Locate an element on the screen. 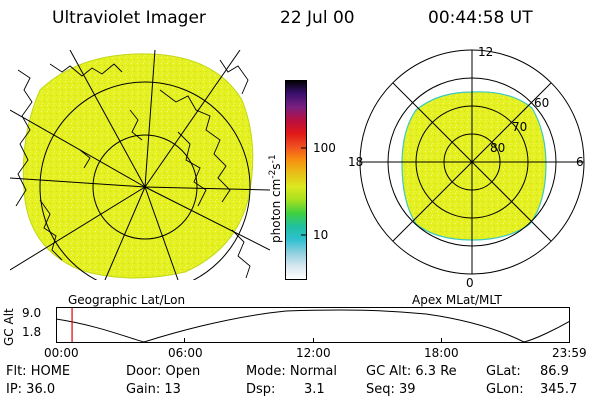 This screenshot has width=600, height=400. altitude-curve is located at coordinates (313, 326).